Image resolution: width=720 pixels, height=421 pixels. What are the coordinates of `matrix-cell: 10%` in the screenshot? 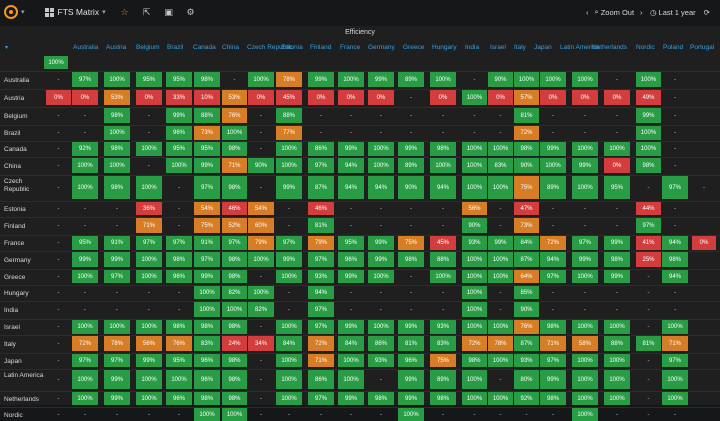 It's located at (207, 97).